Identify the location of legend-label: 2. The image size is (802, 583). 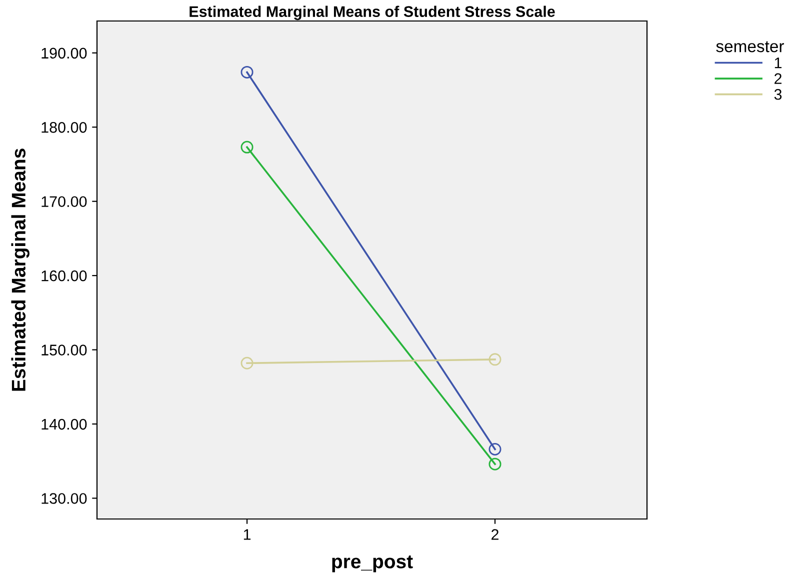
(778, 78).